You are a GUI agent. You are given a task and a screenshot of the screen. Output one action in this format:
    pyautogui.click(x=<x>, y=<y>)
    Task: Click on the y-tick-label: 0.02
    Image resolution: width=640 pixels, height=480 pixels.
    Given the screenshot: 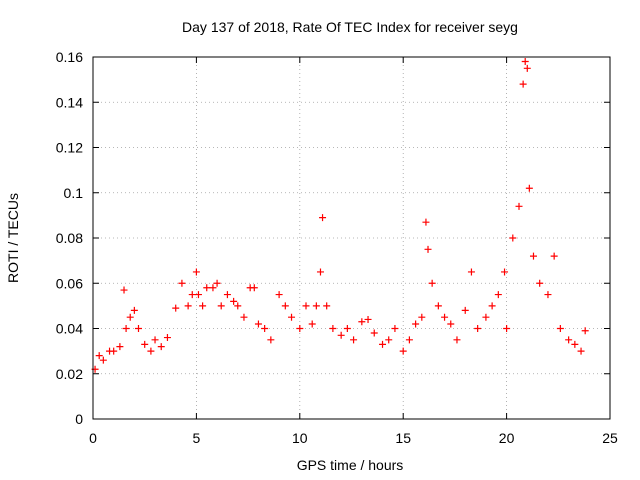 What is the action you would take?
    pyautogui.click(x=69, y=374)
    